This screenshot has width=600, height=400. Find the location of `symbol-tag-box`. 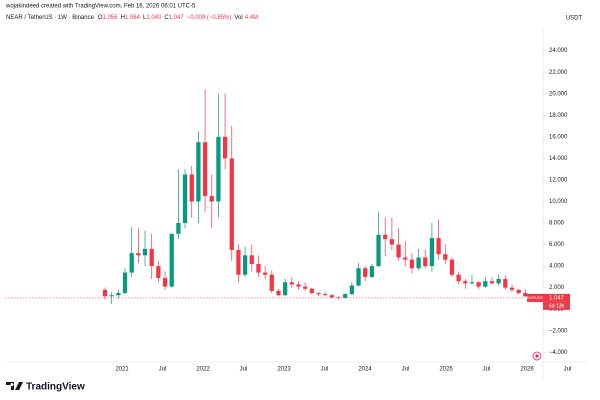

symbol-tag-box is located at coordinates (535, 297).